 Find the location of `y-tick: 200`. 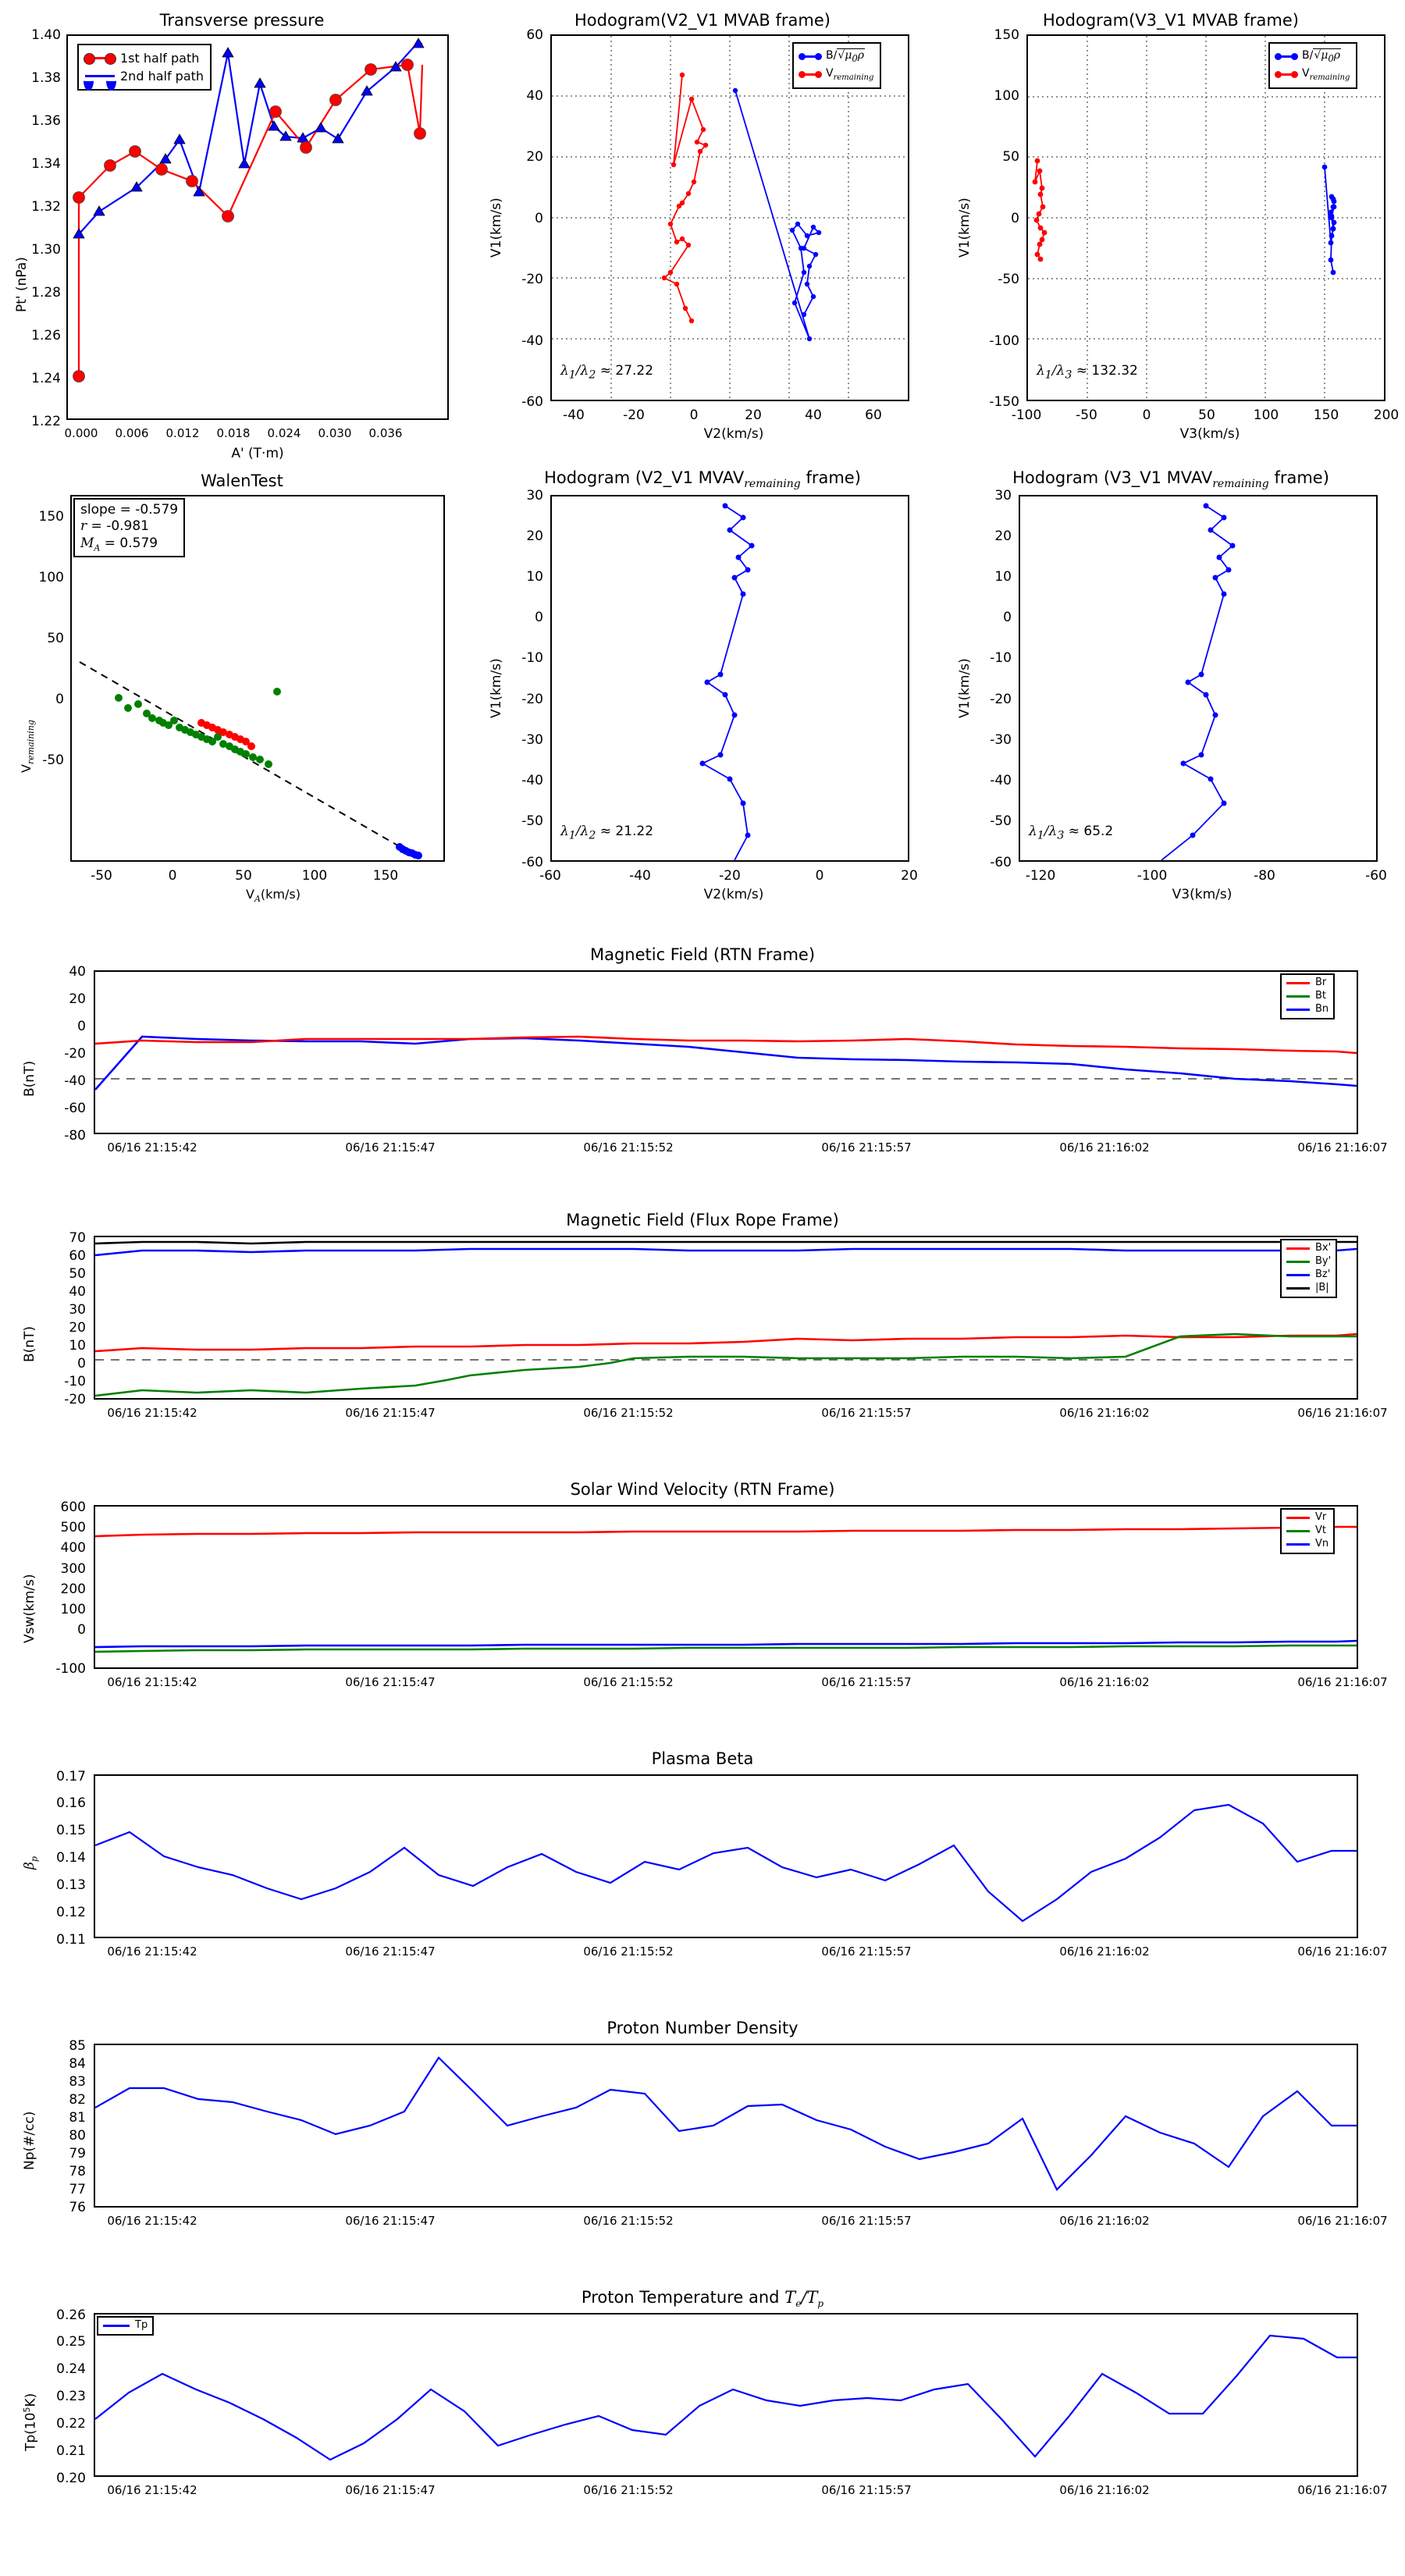

y-tick: 200 is located at coordinates (73, 1589).